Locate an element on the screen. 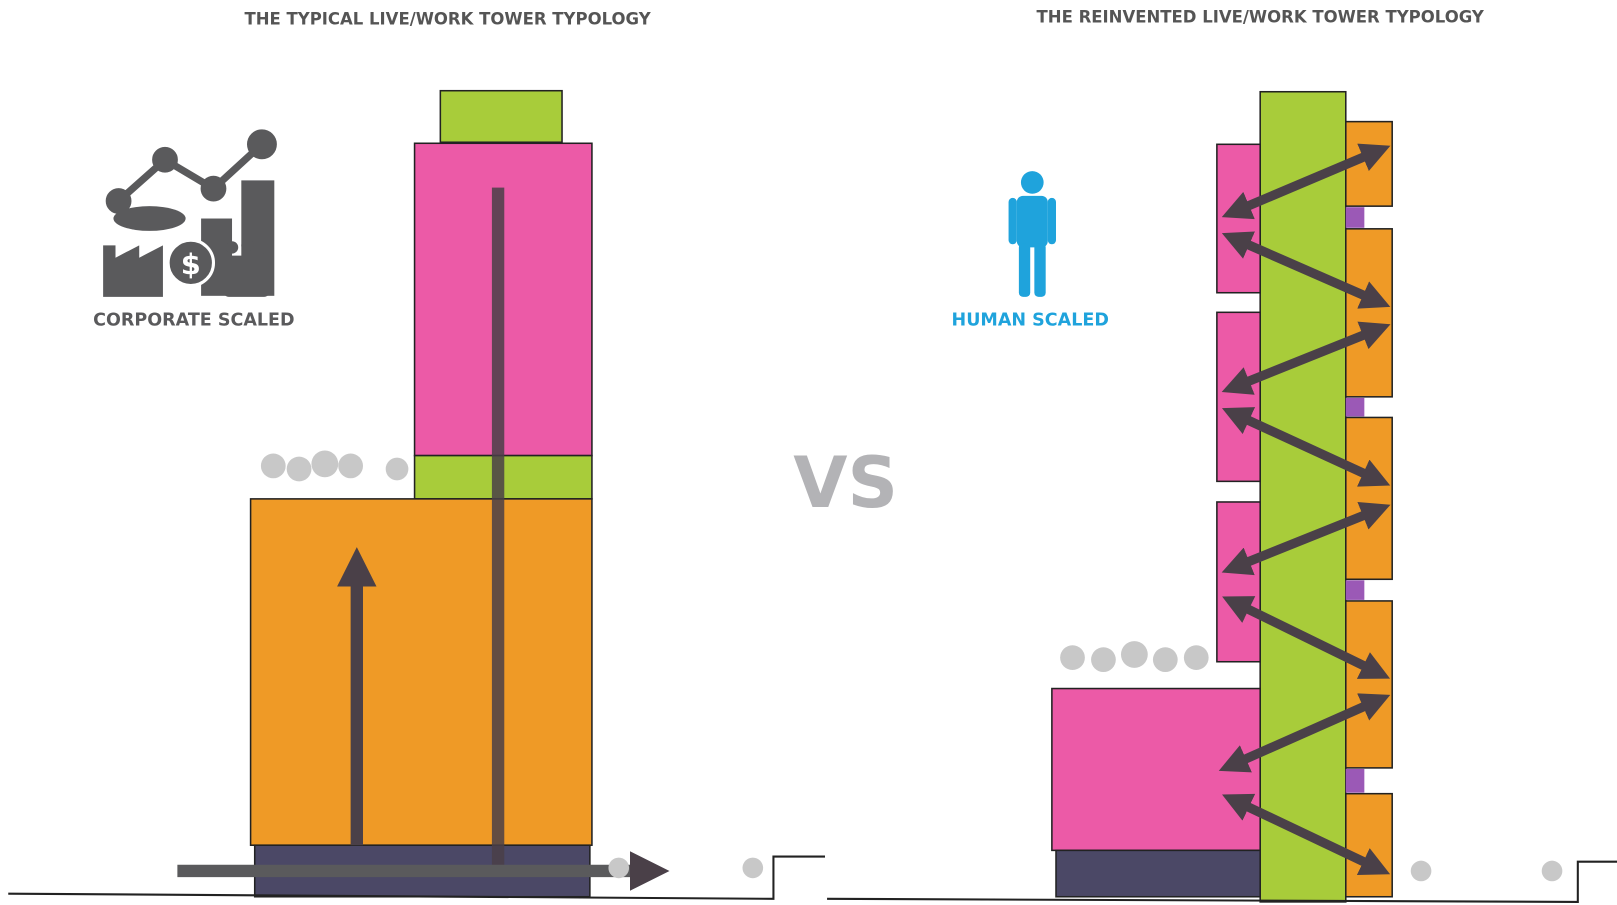 This screenshot has width=1617, height=905. right-ground is located at coordinates (1222, 881).